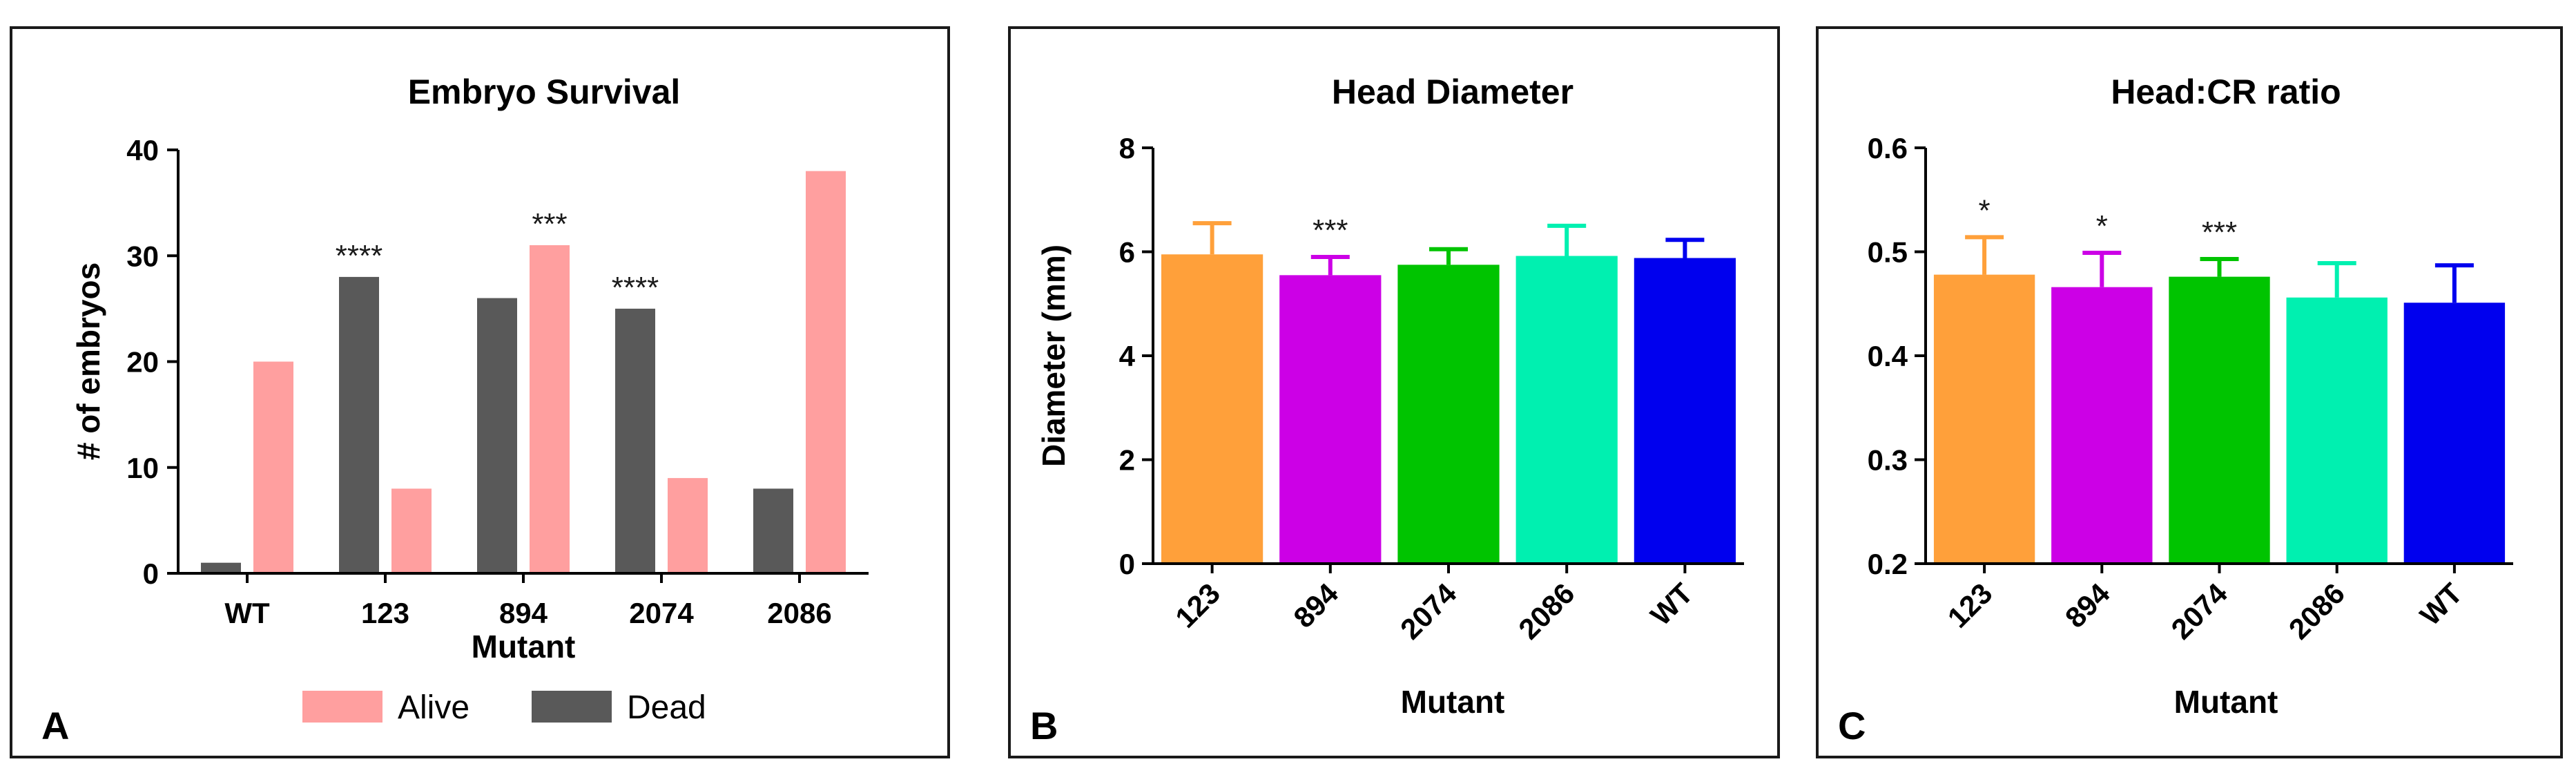 This screenshot has height=784, width=2576. Describe the element at coordinates (2219, 232) in the screenshot. I see `significance-2074: ***` at that location.